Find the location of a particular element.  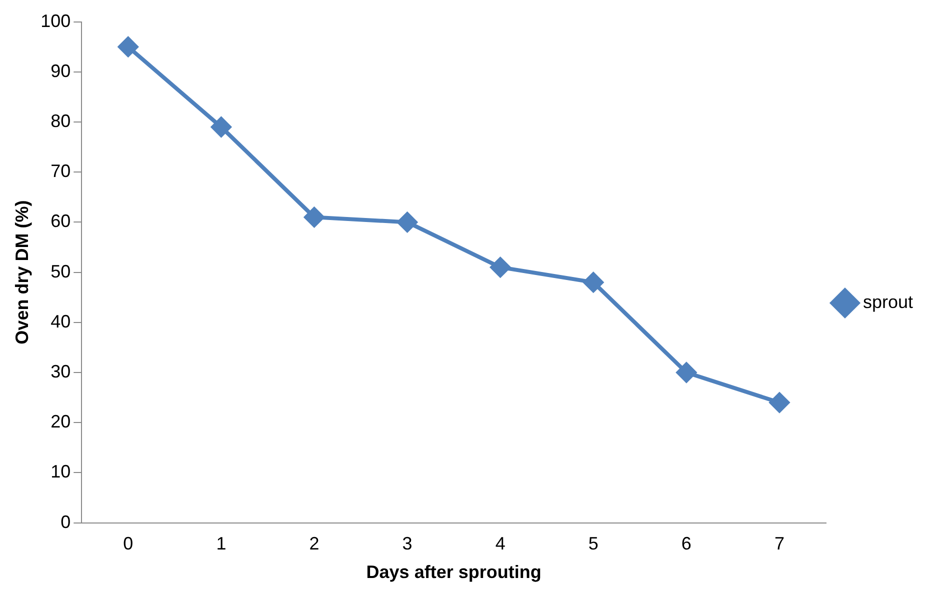

x-tick-label: 6 is located at coordinates (686, 544).